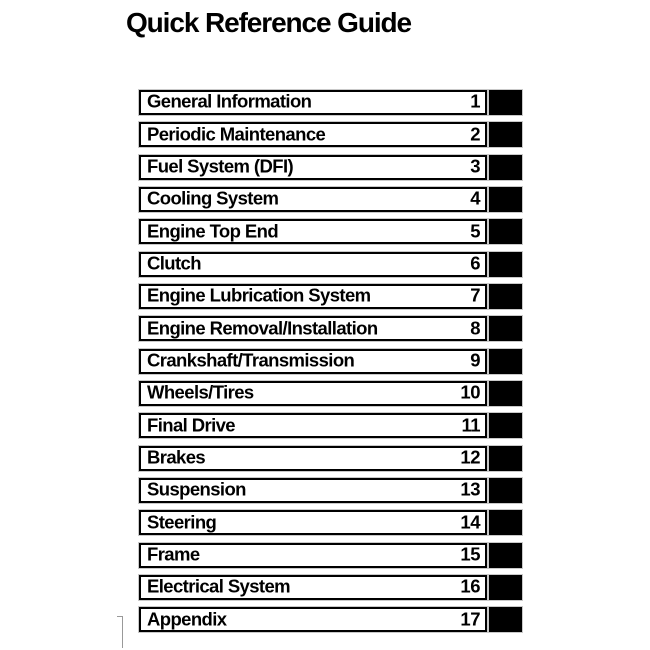 This screenshot has width=650, height=650. I want to click on chapter-number: 2, so click(475, 134).